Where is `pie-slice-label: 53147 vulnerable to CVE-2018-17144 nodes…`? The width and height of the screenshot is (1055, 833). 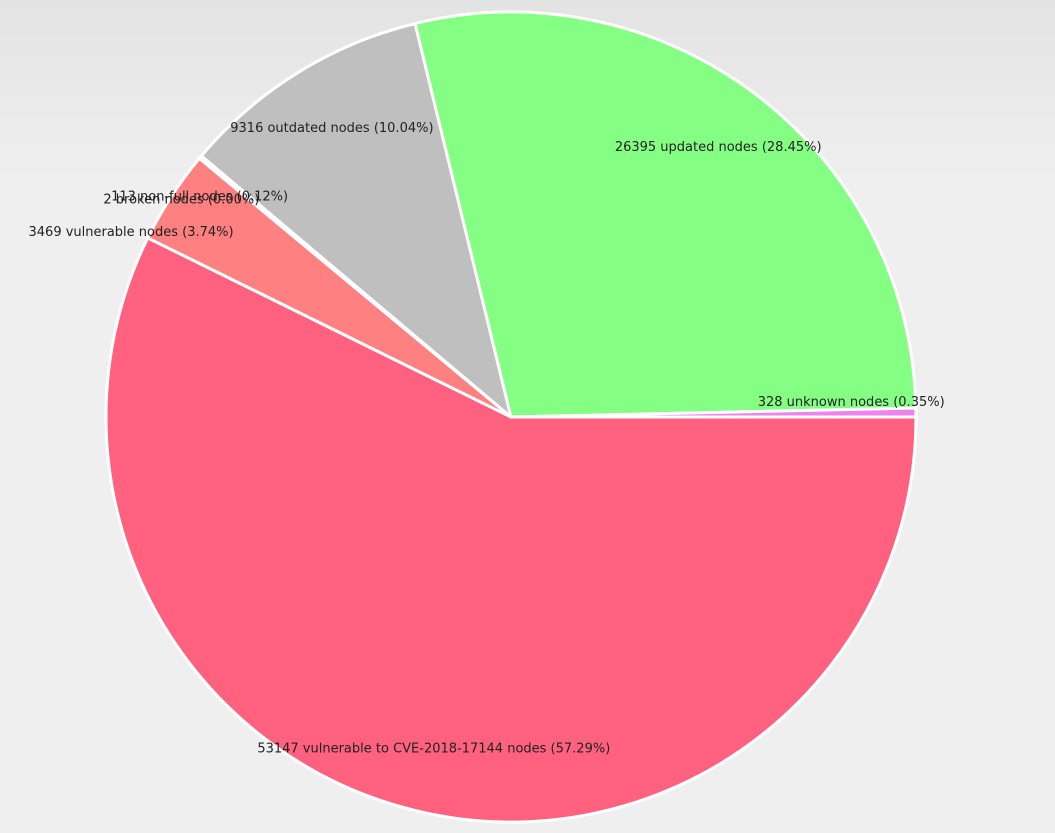
pie-slice-label: 53147 vulnerable to CVE-2018-17144 nodes… is located at coordinates (433, 748).